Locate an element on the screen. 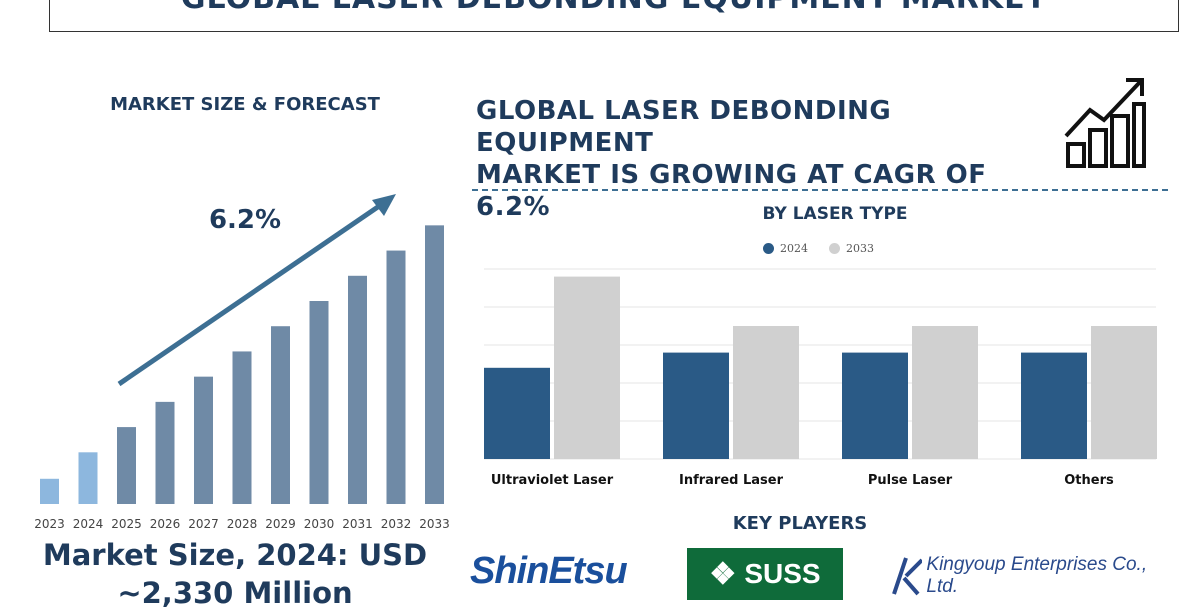 The image size is (1200, 612). forecast-year-label-2025: 2025 is located at coordinates (126, 524).